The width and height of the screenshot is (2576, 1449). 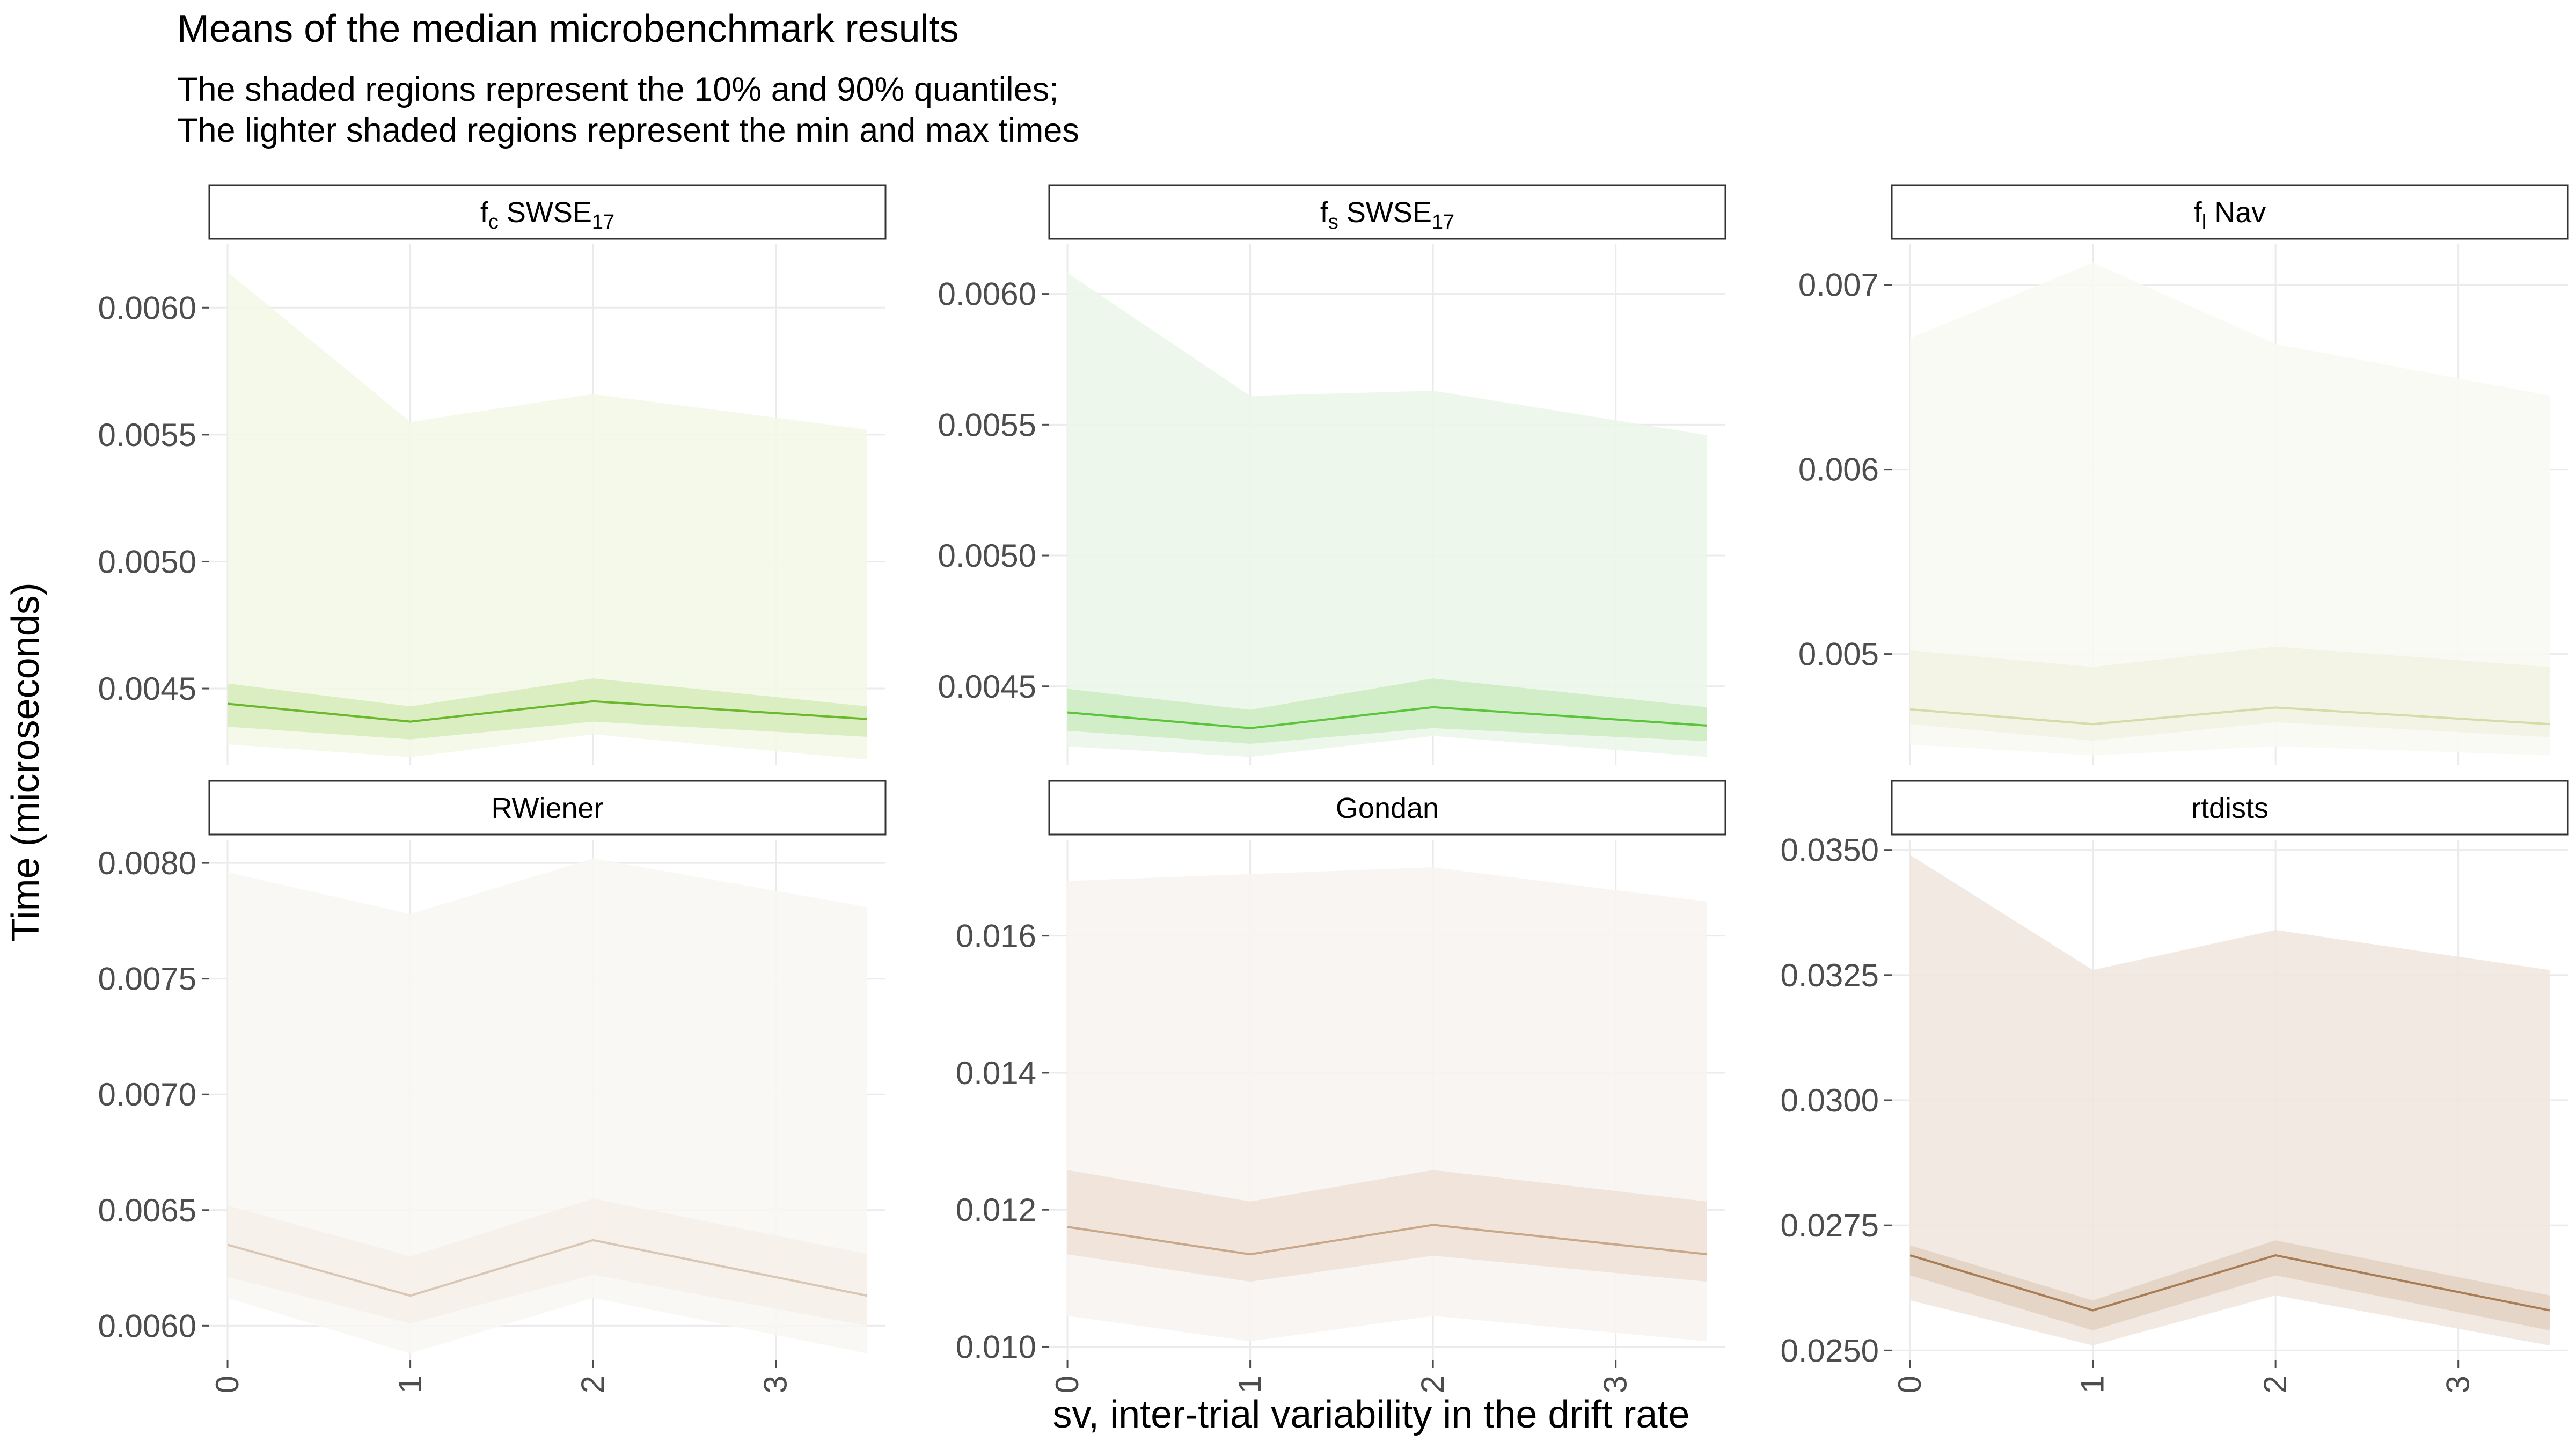 I want to click on facet-strip-label: fc SWSE17, so click(x=547, y=214).